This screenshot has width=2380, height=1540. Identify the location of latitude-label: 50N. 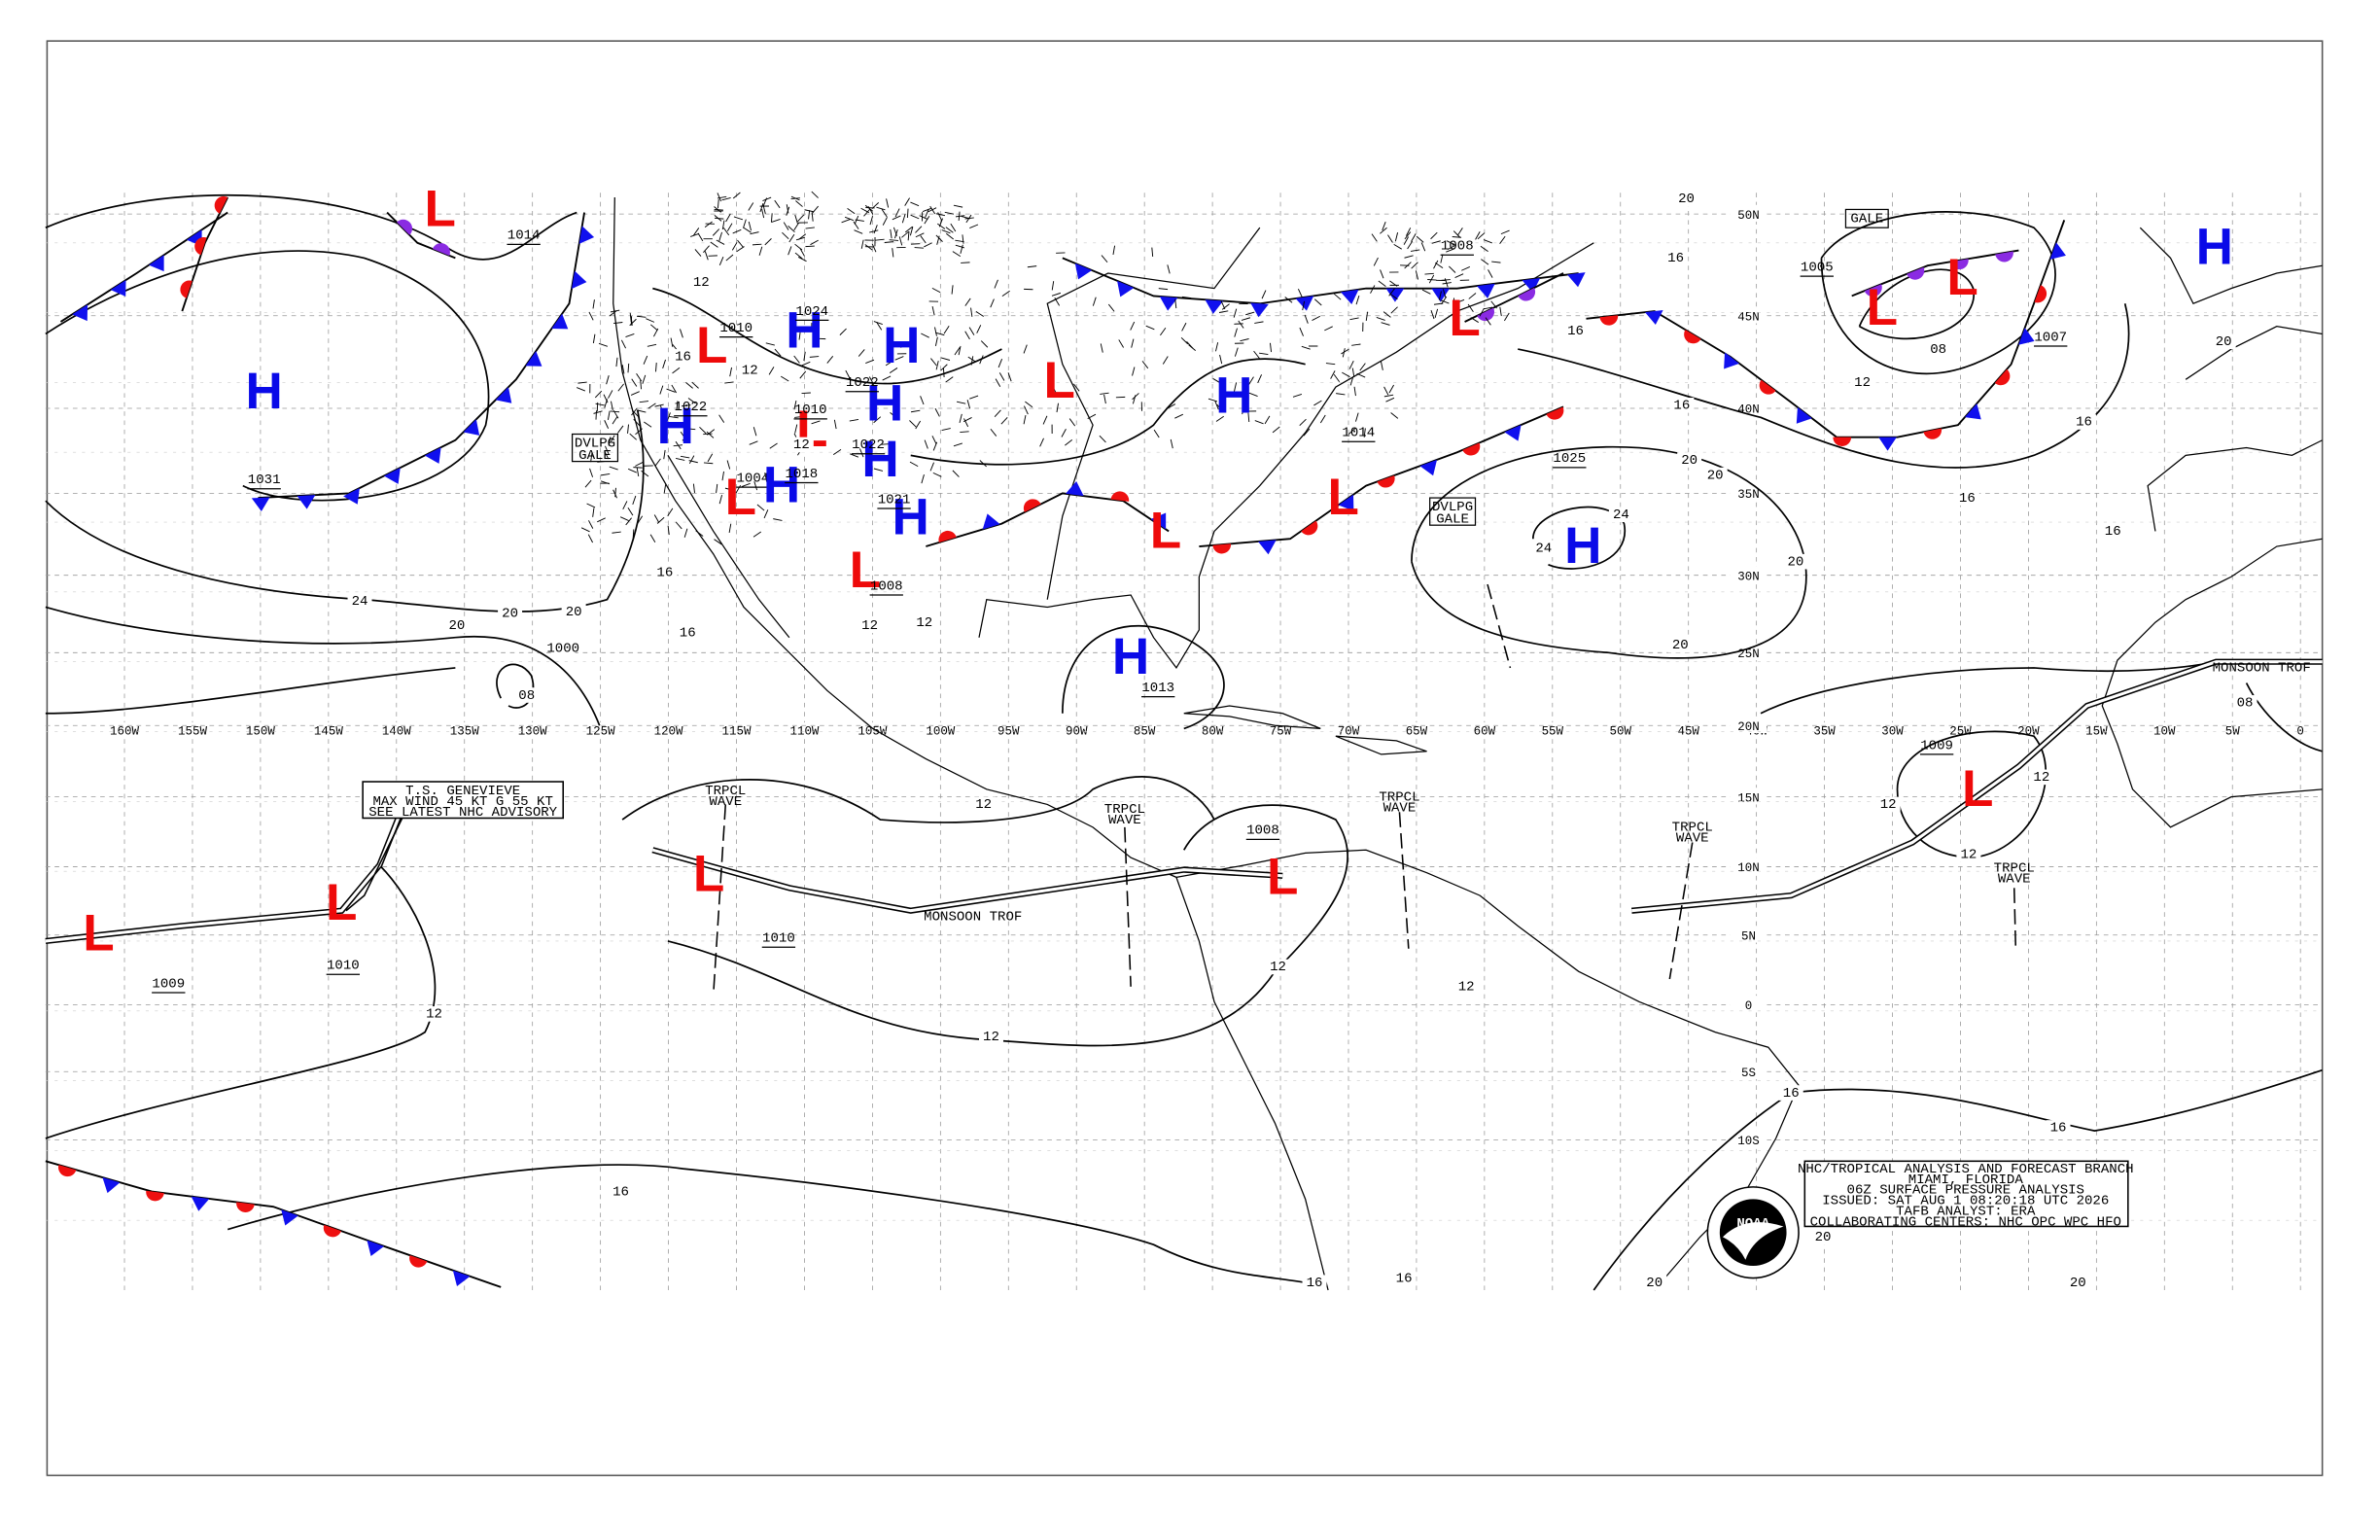
(1748, 216).